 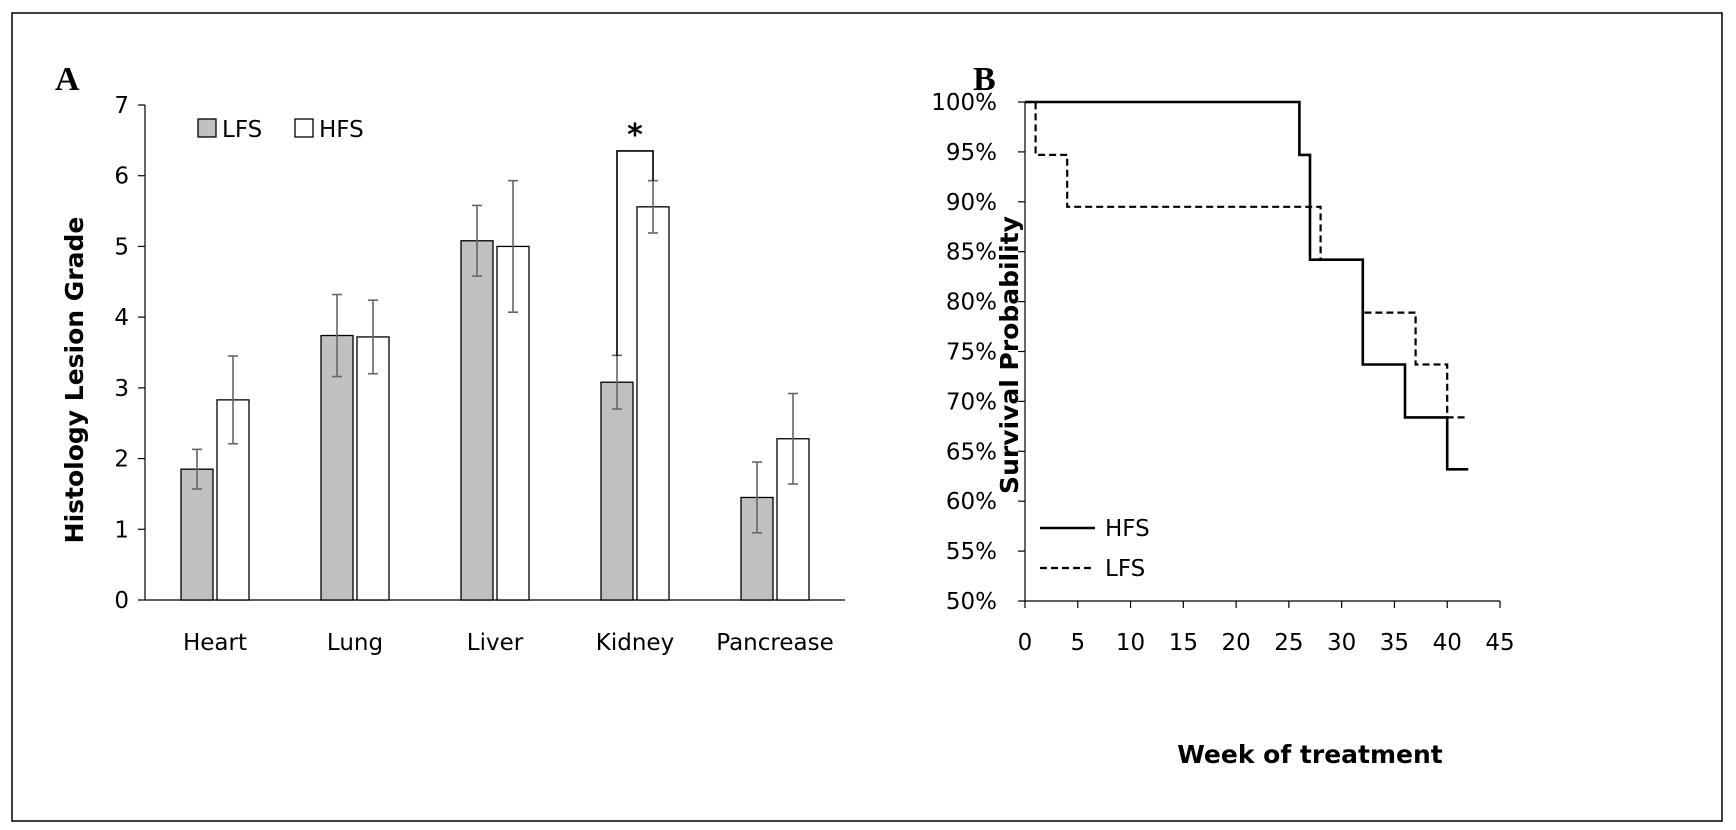 I want to click on panel-a-x-tick-label-heart: Heart, so click(x=215, y=643).